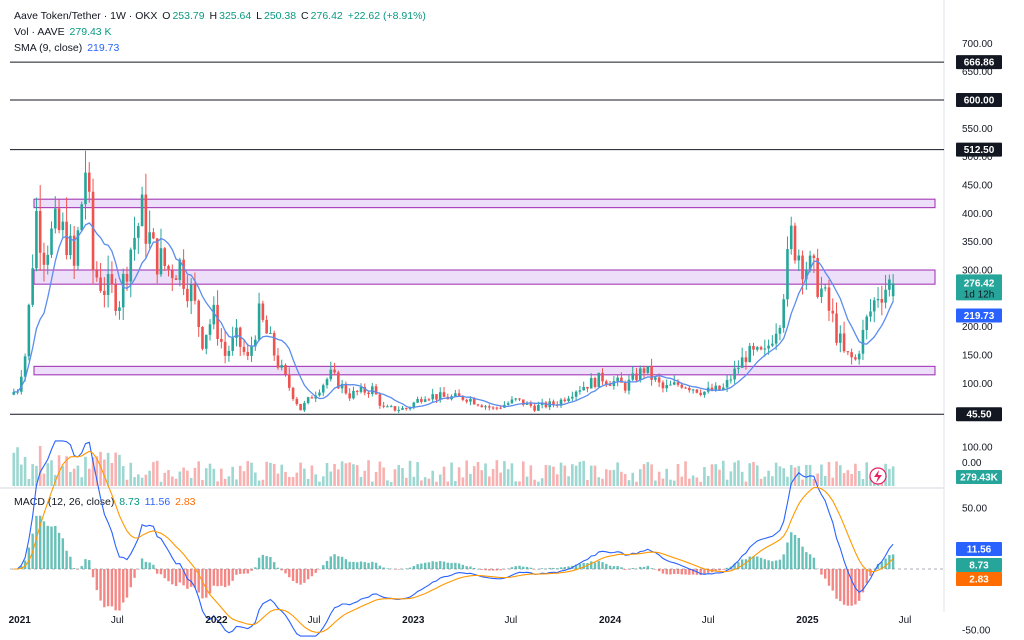 This screenshot has height=640, width=1024. Describe the element at coordinates (188, 16) in the screenshot. I see `open-value: 253.79` at that location.